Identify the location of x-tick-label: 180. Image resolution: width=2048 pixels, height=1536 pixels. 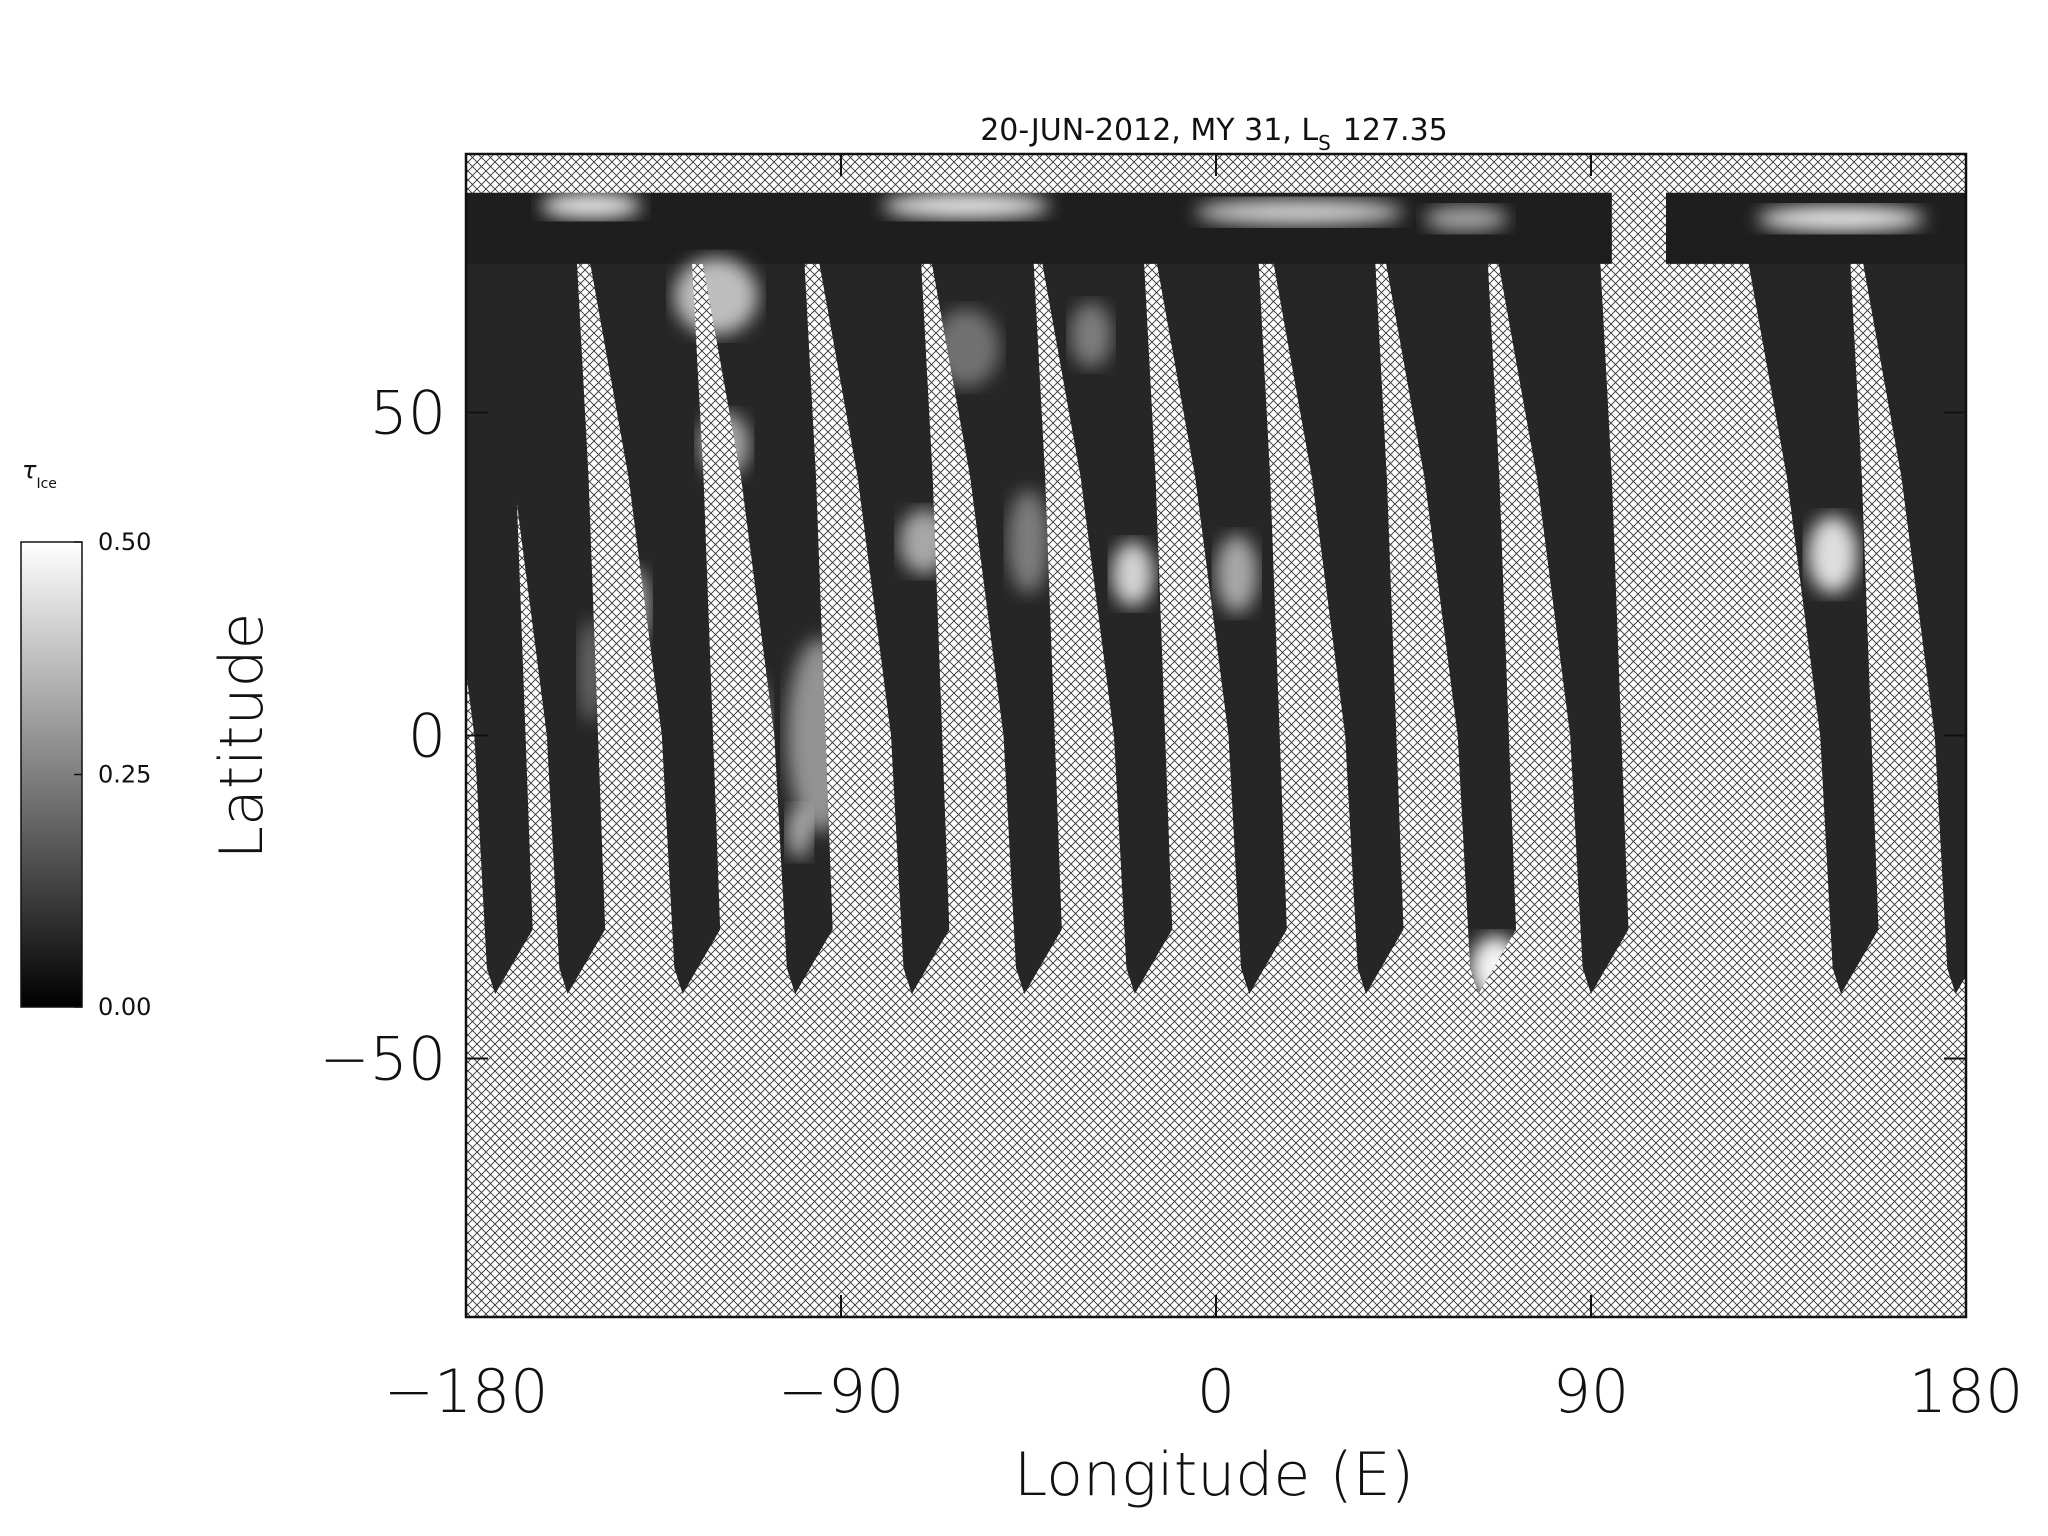
(1966, 1392).